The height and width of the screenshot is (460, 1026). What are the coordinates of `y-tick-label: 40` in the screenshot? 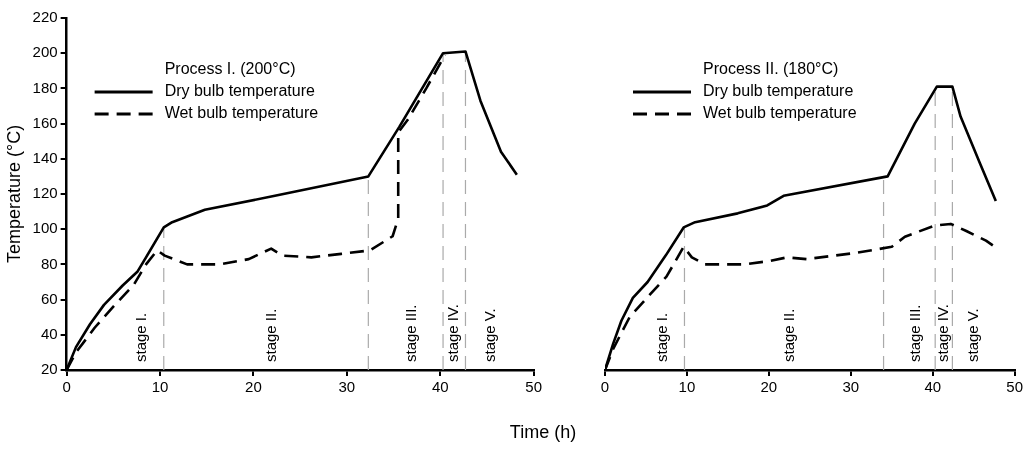 It's located at (49, 333).